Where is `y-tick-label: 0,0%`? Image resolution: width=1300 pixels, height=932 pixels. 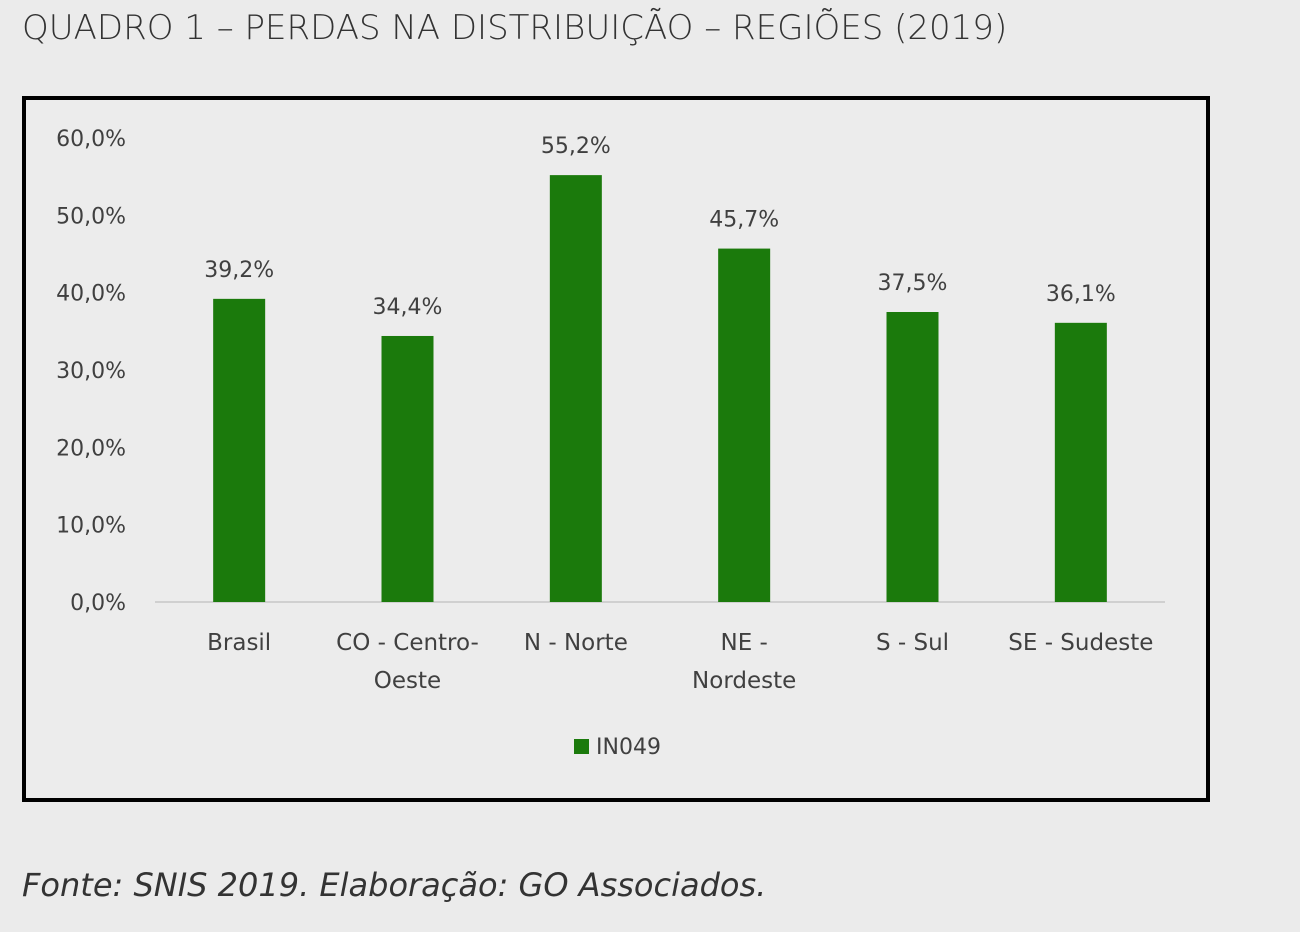
y-tick-label: 0,0% is located at coordinates (98, 603).